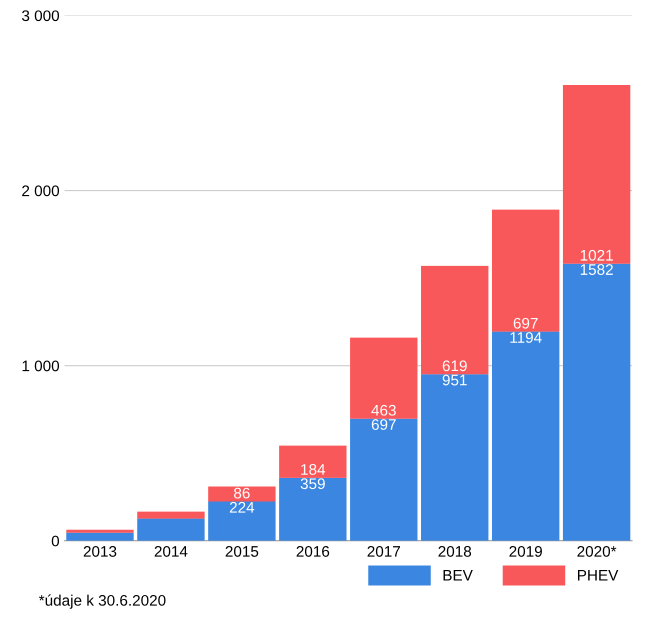 The height and width of the screenshot is (618, 645). What do you see at coordinates (598, 575) in the screenshot?
I see `legend-label: PHEV` at bounding box center [598, 575].